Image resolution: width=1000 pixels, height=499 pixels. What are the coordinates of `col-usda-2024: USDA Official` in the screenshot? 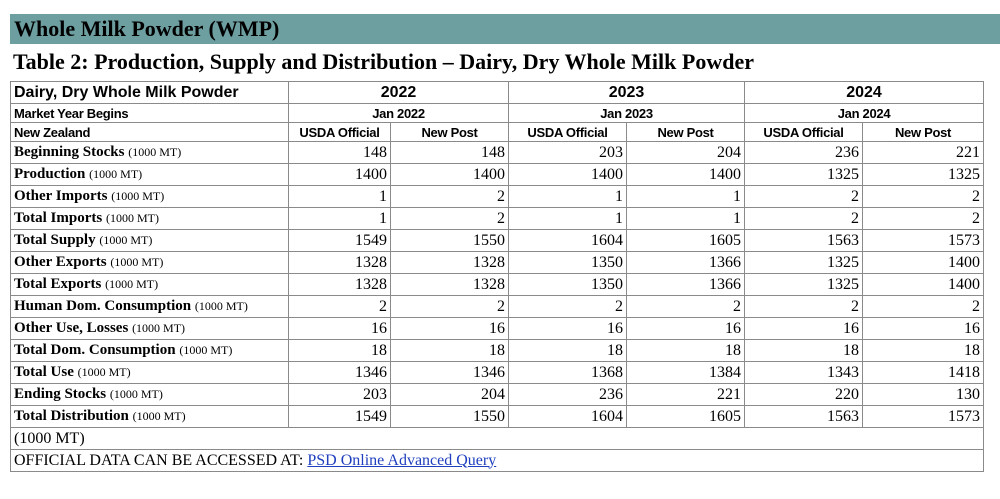 It's located at (803, 132).